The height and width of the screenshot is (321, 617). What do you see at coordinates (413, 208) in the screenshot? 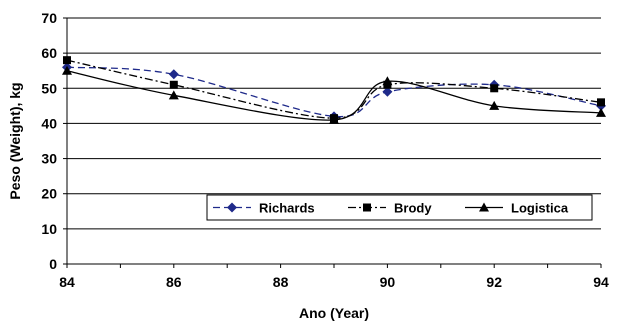
I see `legend-label-brody: Brody` at bounding box center [413, 208].